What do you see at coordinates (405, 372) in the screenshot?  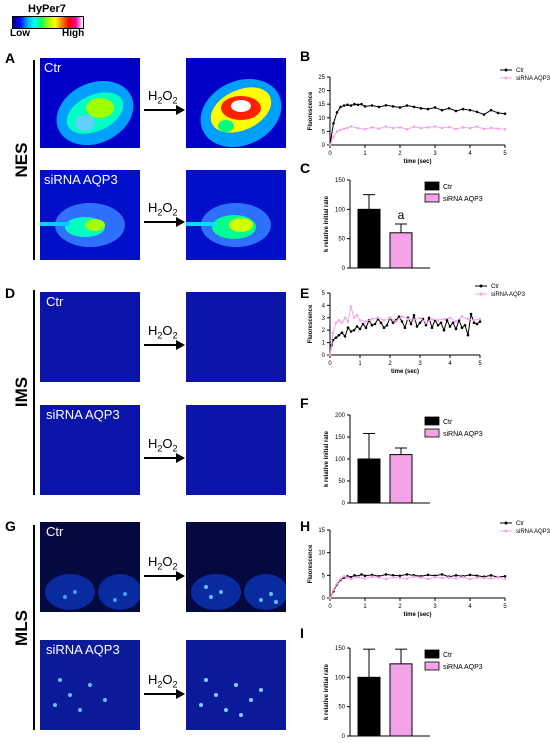 I see `chart-e-xlabel: time (sec)` at bounding box center [405, 372].